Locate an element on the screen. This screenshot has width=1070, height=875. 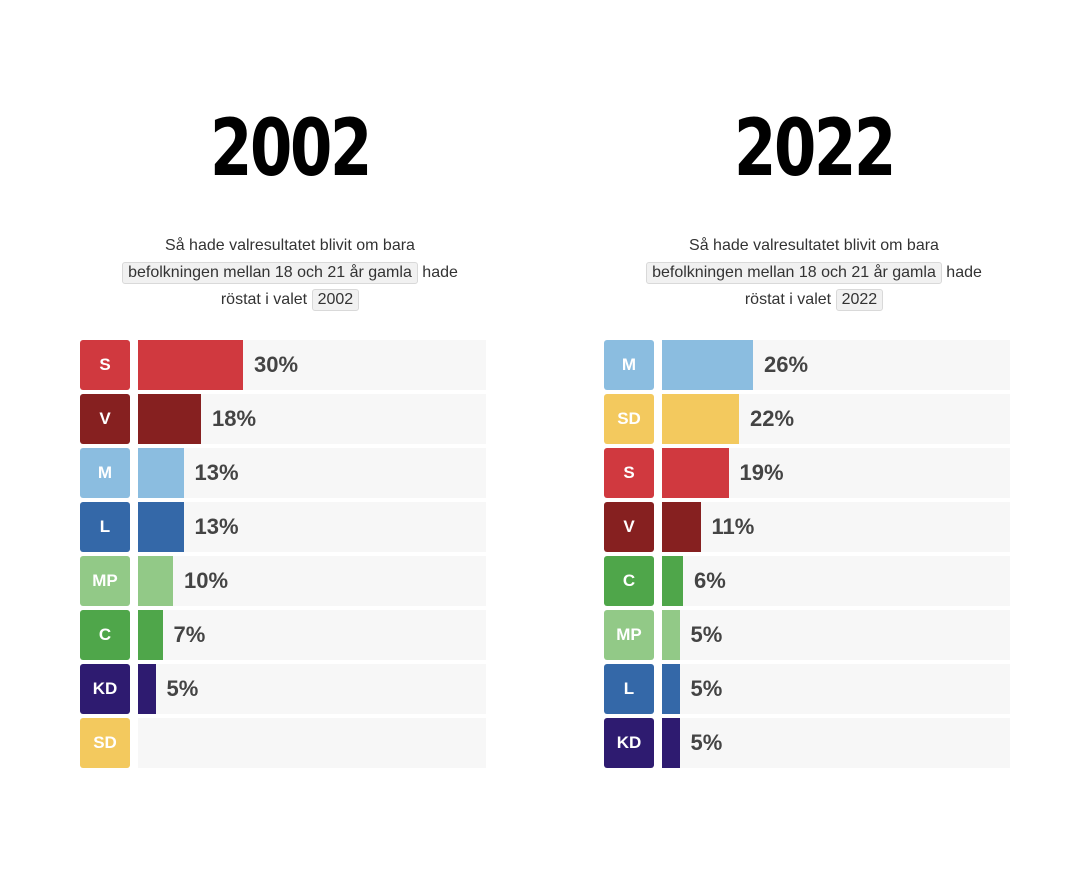
bar-track: 11% is located at coordinates (836, 527).